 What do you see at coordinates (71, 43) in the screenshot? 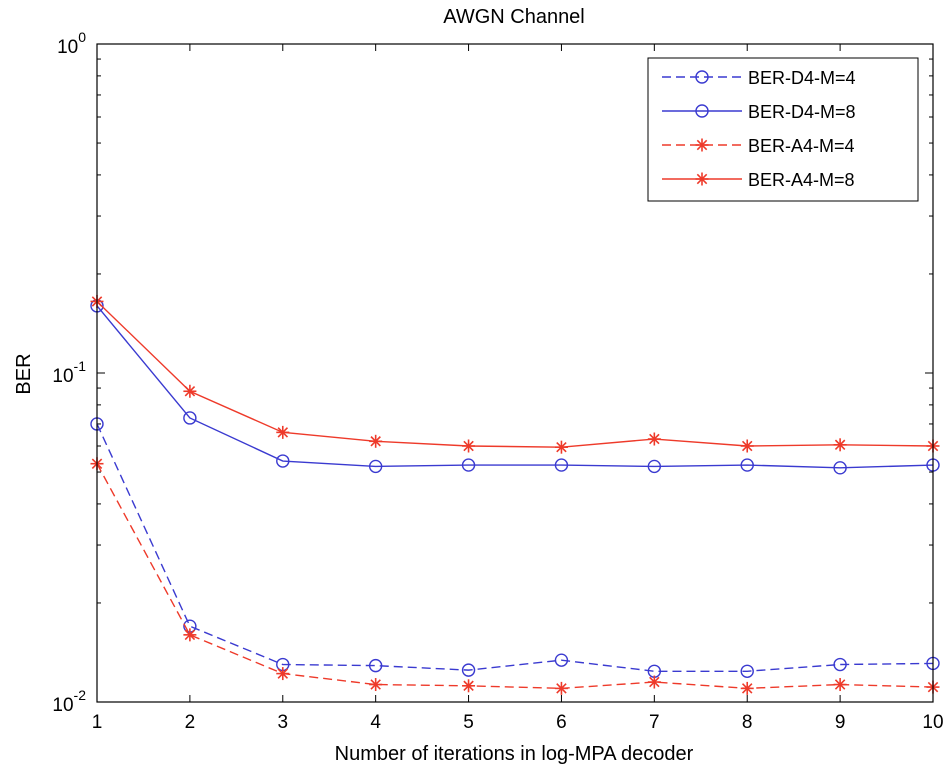
I see `y-tick-label: 10⁰` at bounding box center [71, 43].